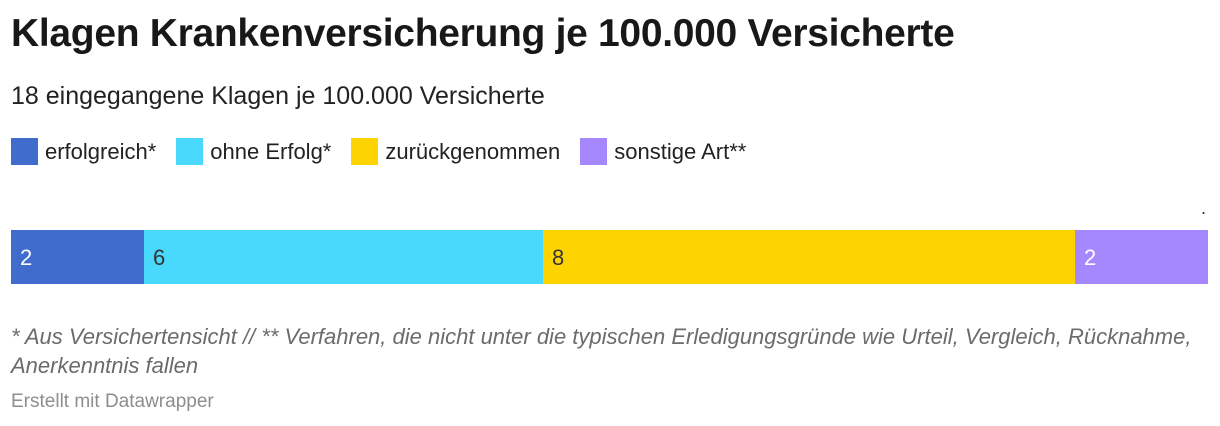 Image resolution: width=1220 pixels, height=426 pixels. What do you see at coordinates (159, 257) in the screenshot?
I see `bar-value-label-ohne-erfolg: 6` at bounding box center [159, 257].